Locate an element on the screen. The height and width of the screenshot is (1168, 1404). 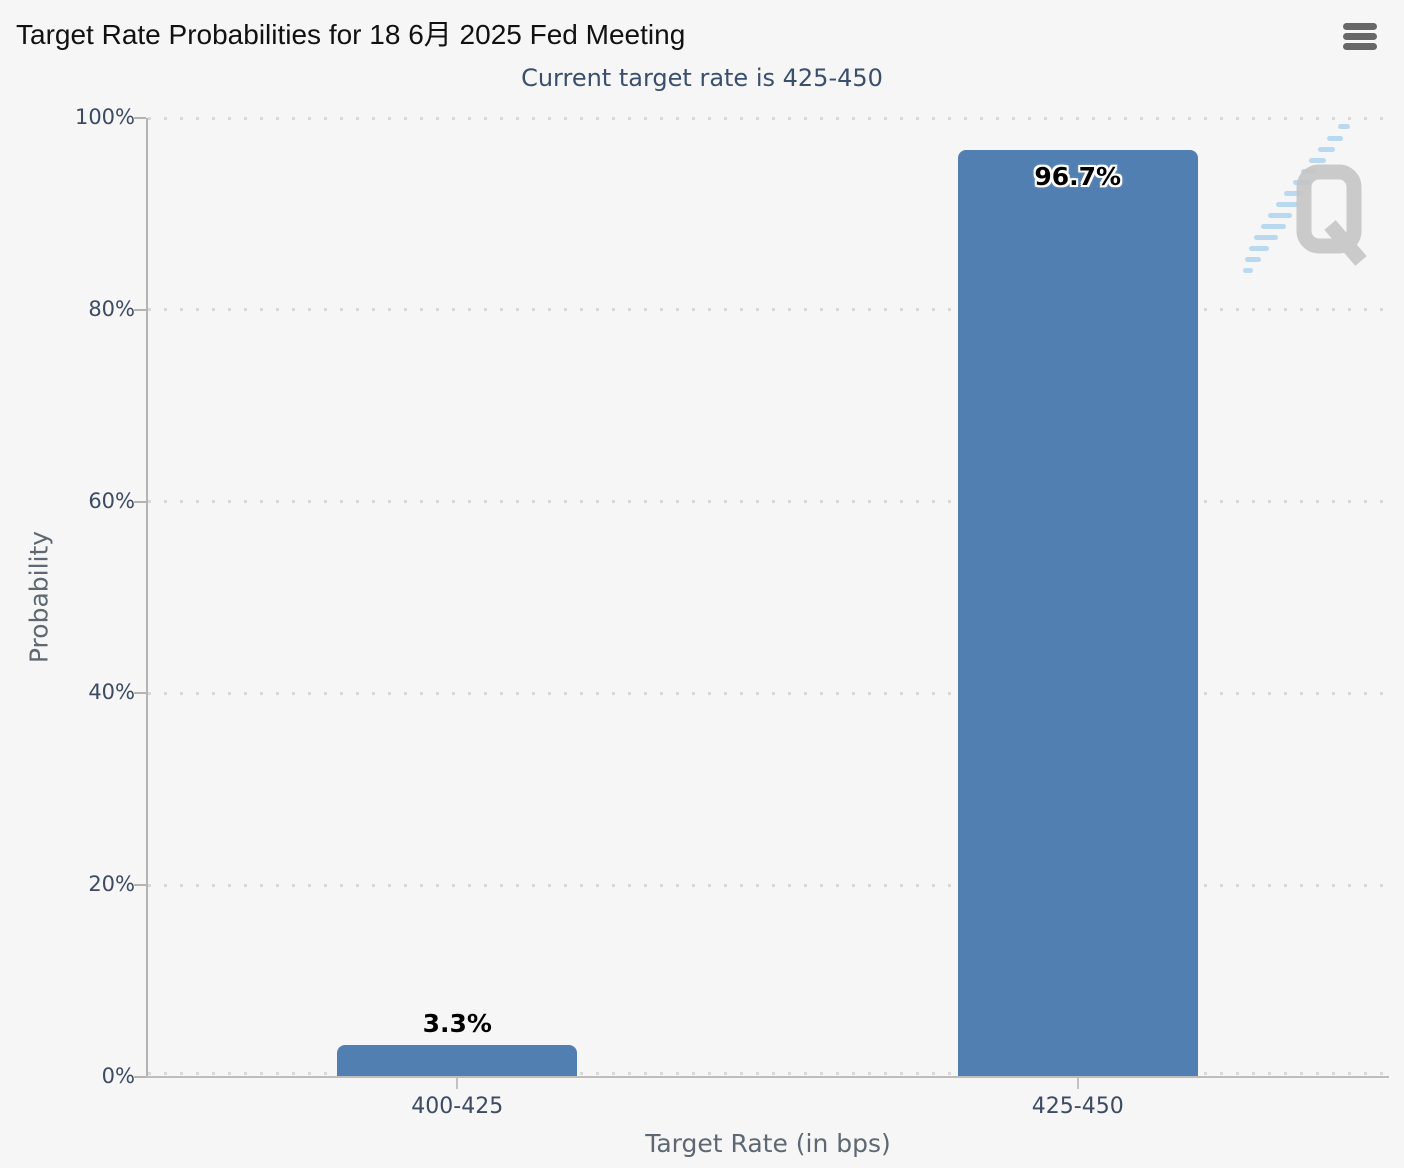
x-tick-label: 425-450 is located at coordinates (1077, 1106).